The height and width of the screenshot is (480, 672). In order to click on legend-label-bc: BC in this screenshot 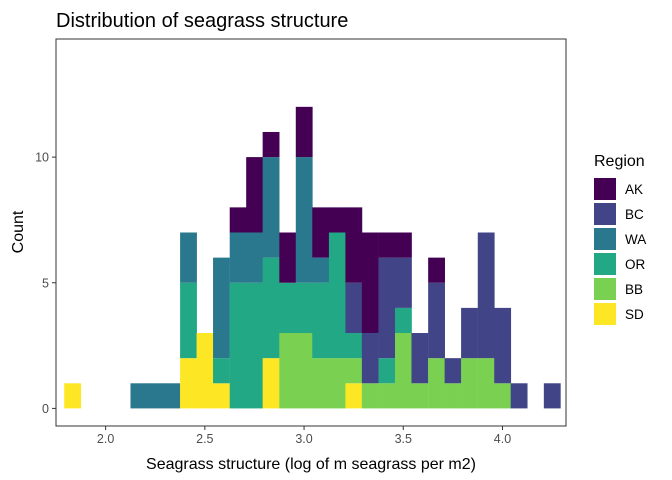, I will do `click(634, 214)`.